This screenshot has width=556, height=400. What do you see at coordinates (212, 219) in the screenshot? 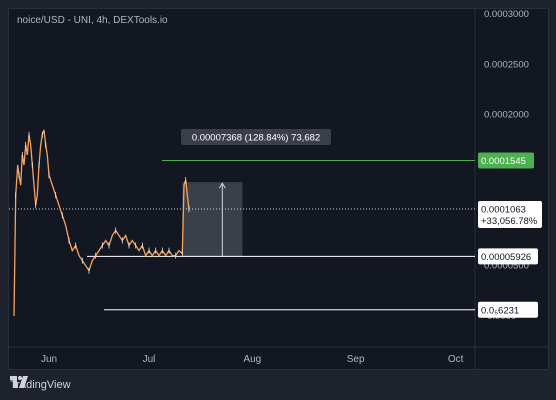
I see `measure-box` at bounding box center [212, 219].